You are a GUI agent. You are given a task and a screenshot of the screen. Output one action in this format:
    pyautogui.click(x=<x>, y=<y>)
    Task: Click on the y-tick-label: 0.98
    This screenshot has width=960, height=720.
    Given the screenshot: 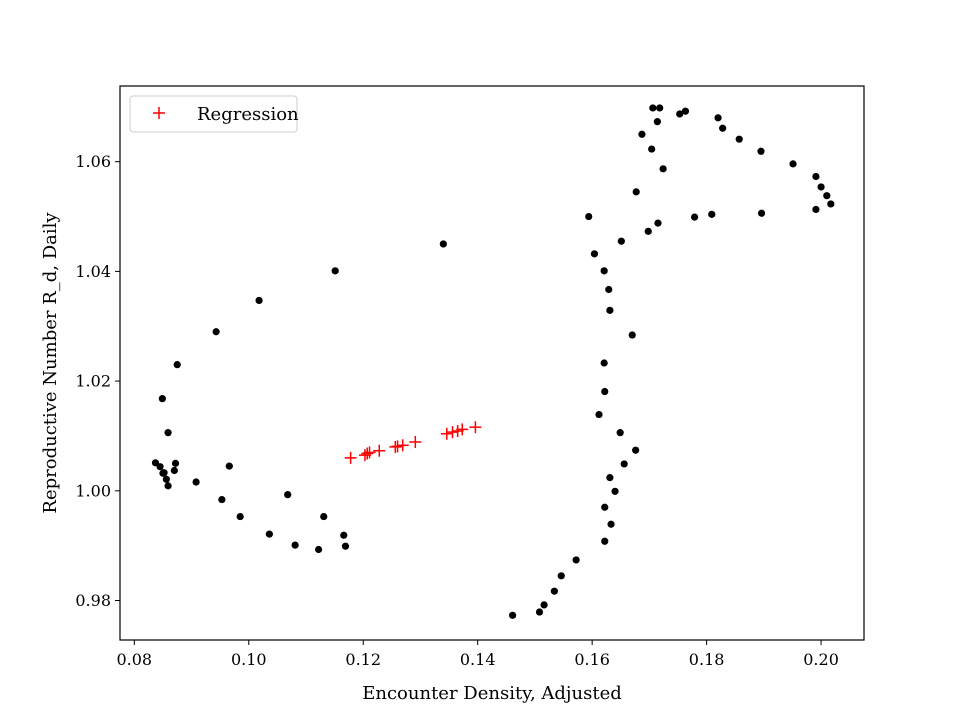 What is the action you would take?
    pyautogui.click(x=93, y=600)
    